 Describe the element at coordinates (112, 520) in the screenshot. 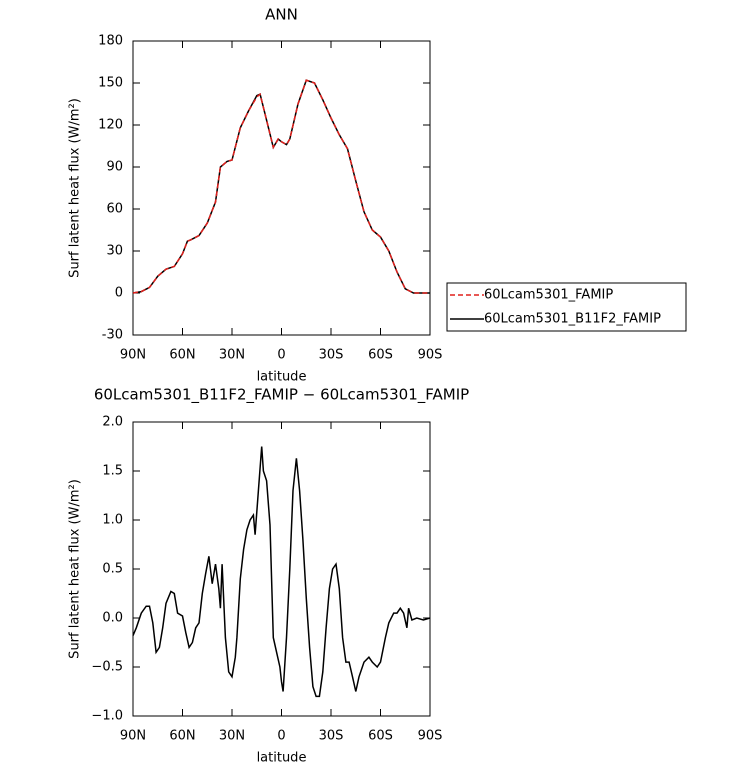

I see `y-tick-label: 1.0` at that location.